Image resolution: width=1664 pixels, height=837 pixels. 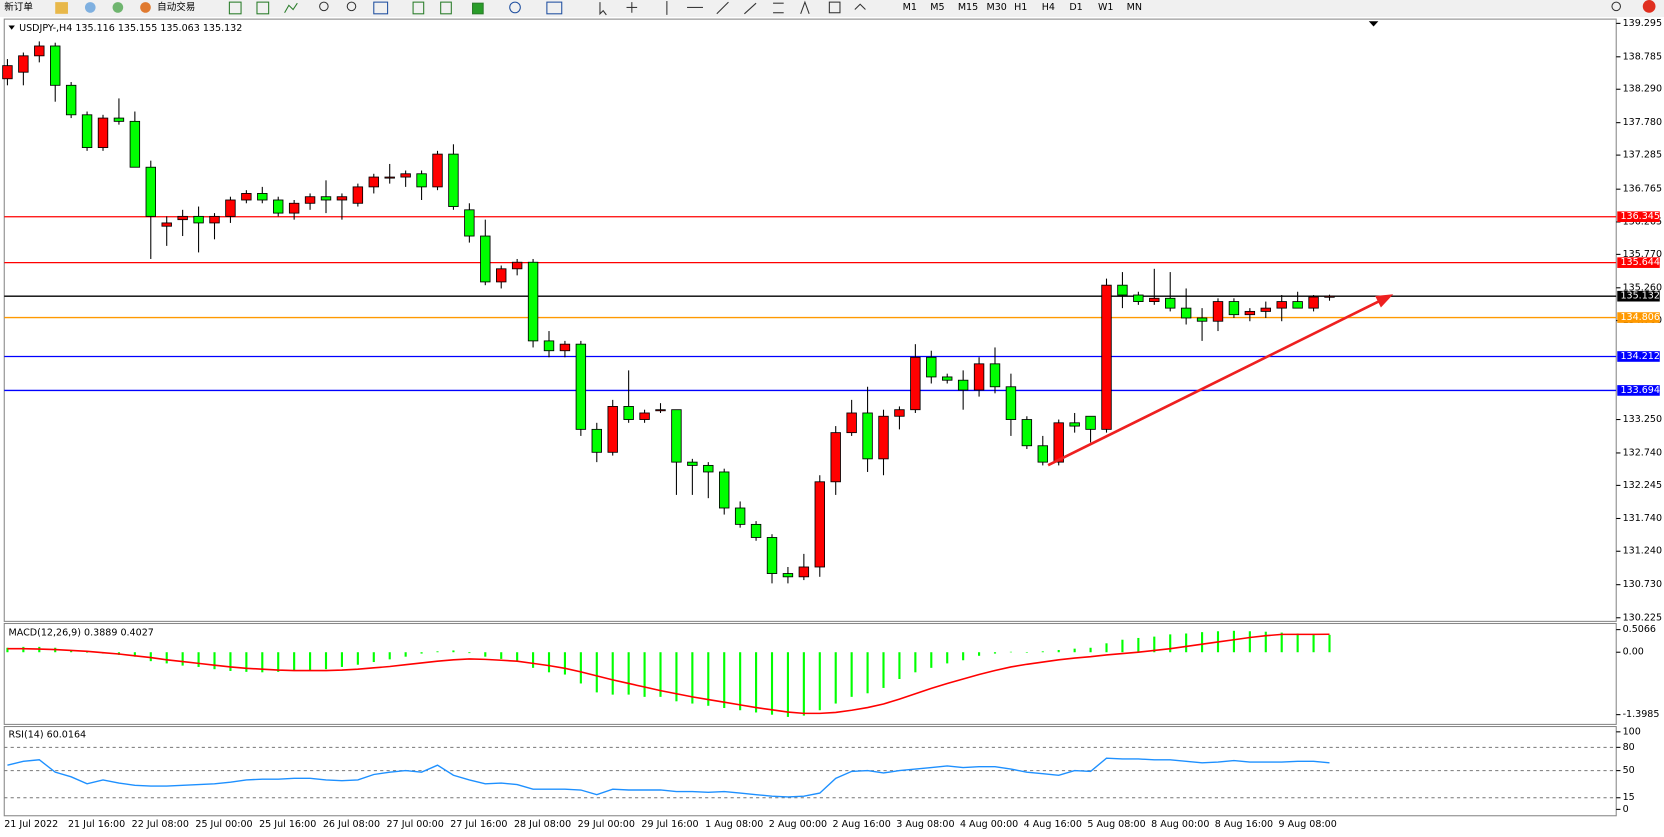 I want to click on y-tick-label: 135.260, so click(x=1642, y=287).